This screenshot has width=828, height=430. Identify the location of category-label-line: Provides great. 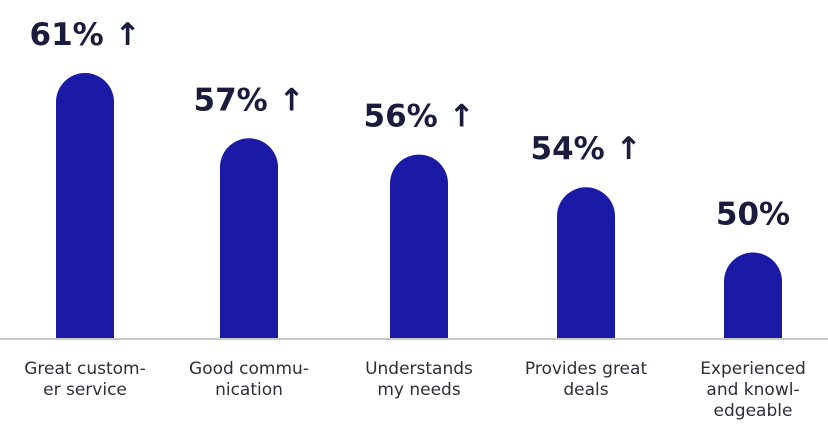
(586, 369).